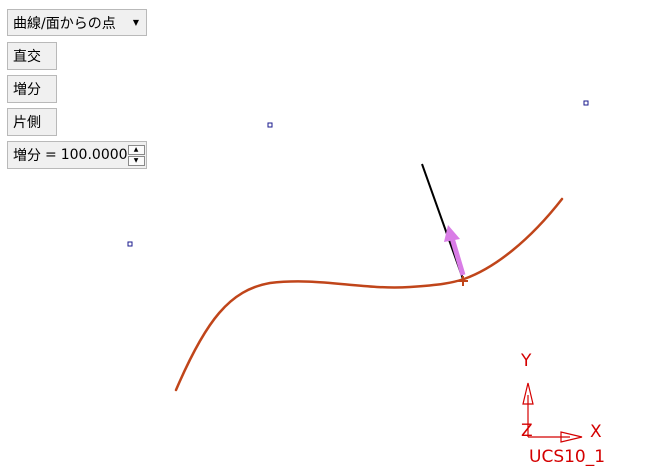 The height and width of the screenshot is (476, 645). I want to click on one-side-button: 片側, so click(32, 122).